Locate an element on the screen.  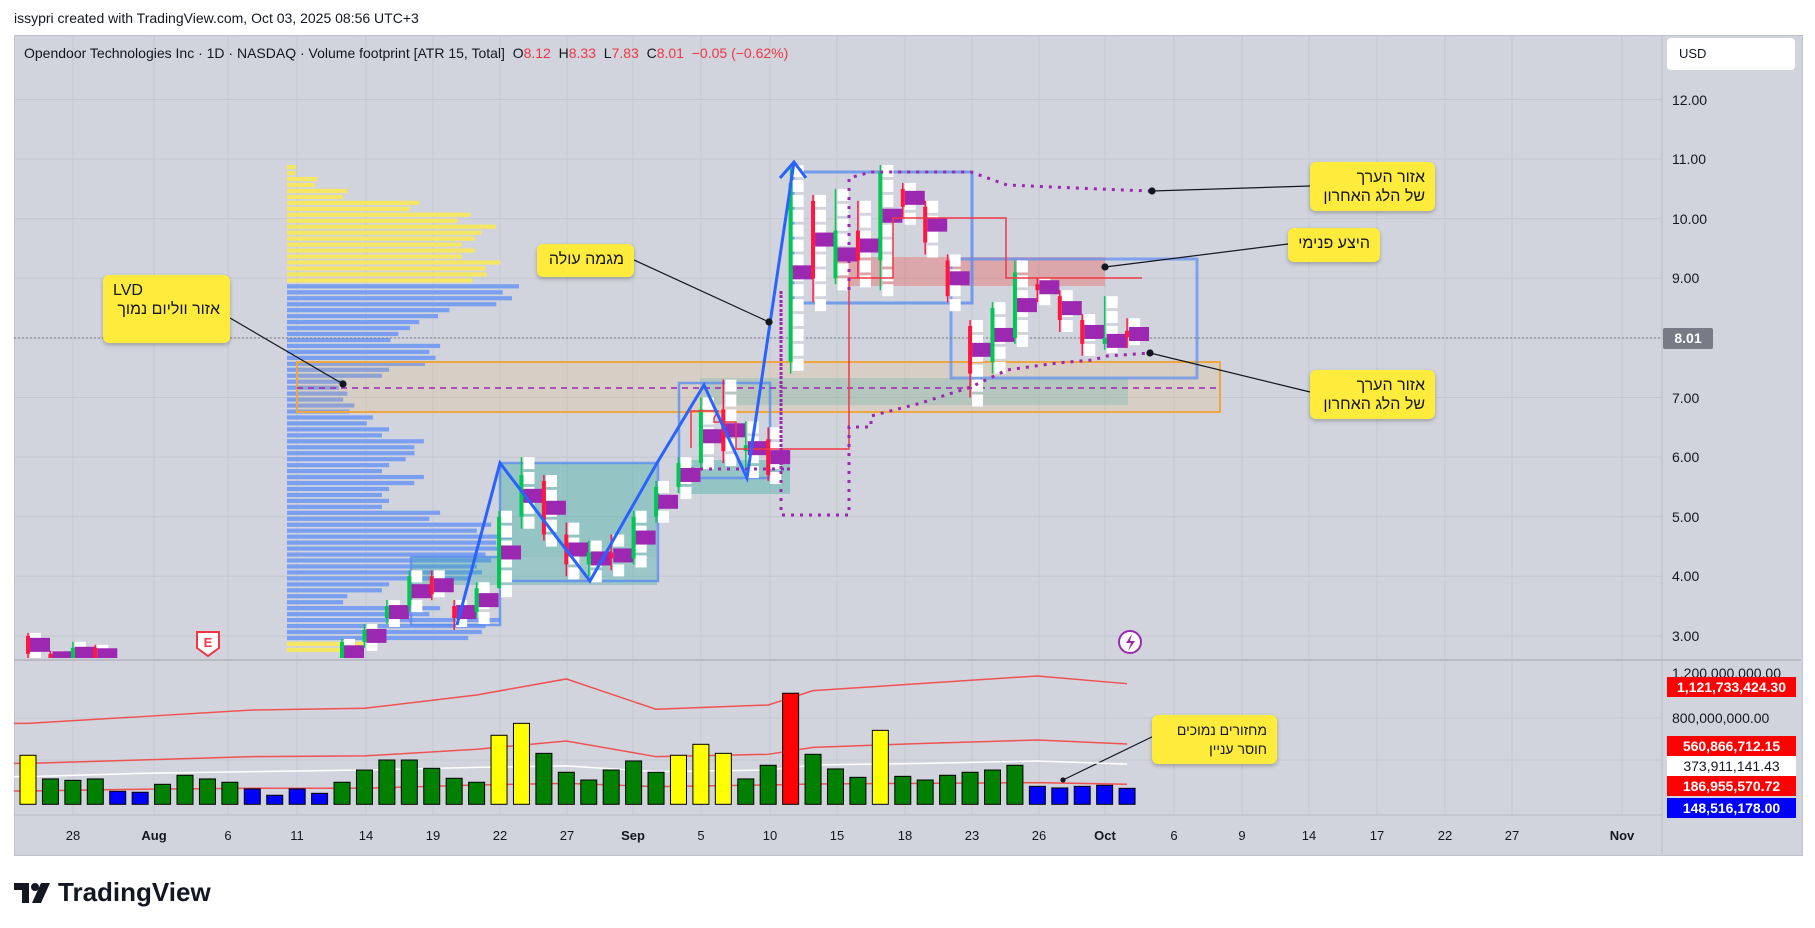
callout-value-area-top: אזור הערך של הלג האחרון is located at coordinates (1372, 186).